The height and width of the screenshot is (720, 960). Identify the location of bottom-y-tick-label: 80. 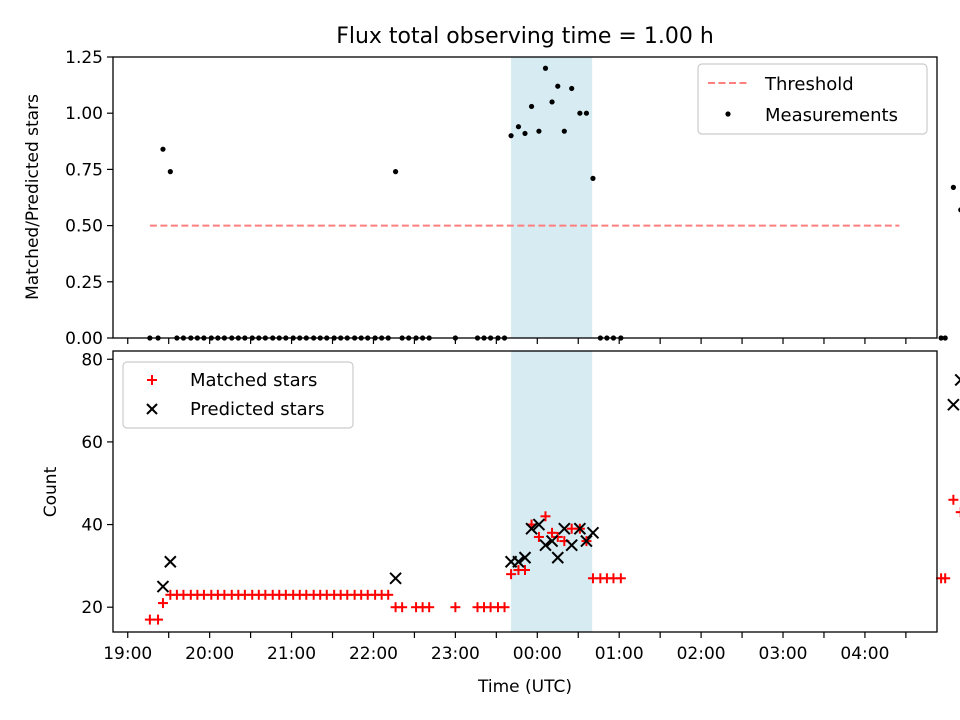
(92, 360).